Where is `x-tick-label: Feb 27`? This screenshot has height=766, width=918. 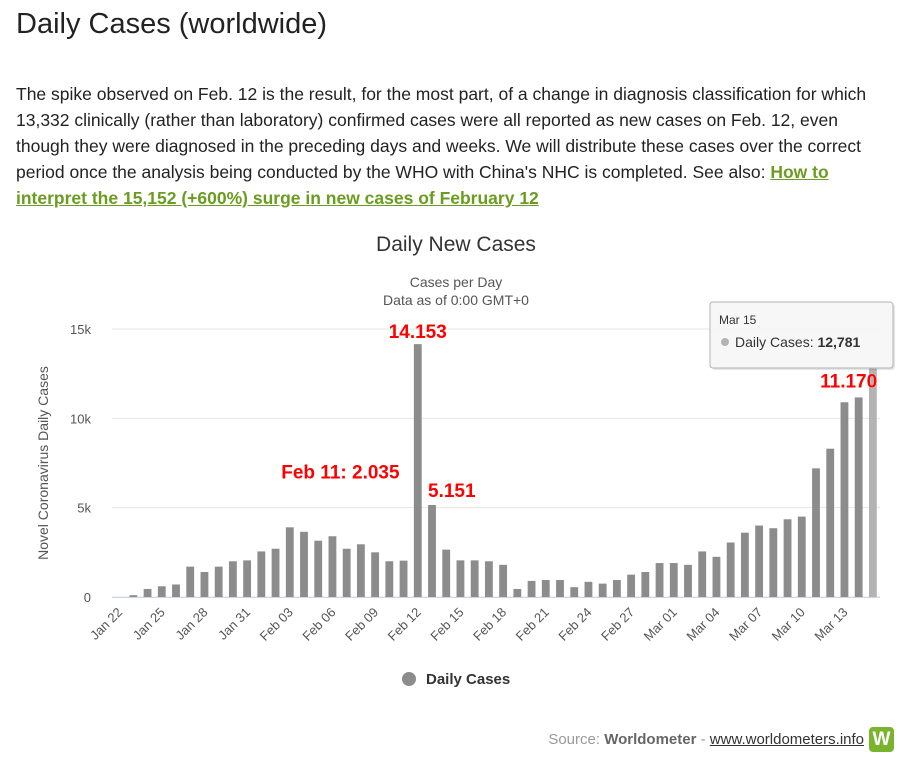
x-tick-label: Feb 27 is located at coordinates (617, 624).